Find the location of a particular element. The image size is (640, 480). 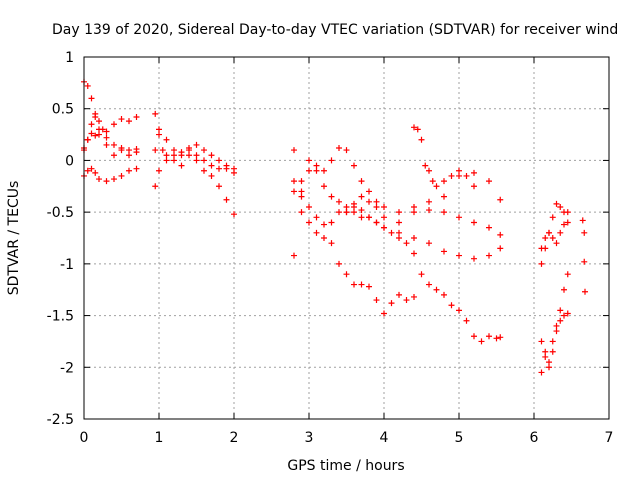

series-sat-i is located at coordinates (397, 225).